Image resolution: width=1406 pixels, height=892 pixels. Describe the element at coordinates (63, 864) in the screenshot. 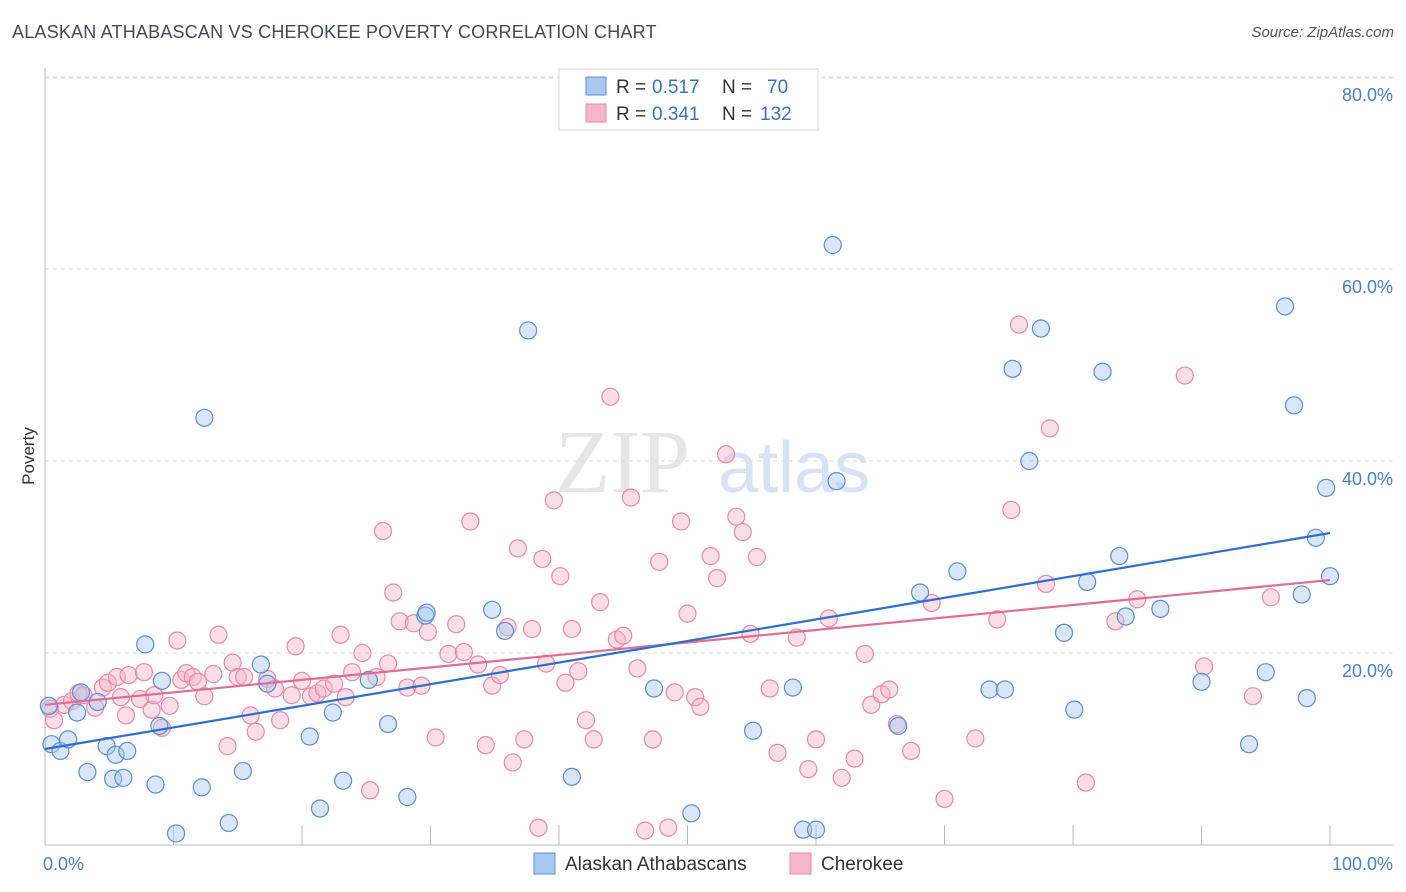

I see `x-tick-label-0: 0.0%` at that location.